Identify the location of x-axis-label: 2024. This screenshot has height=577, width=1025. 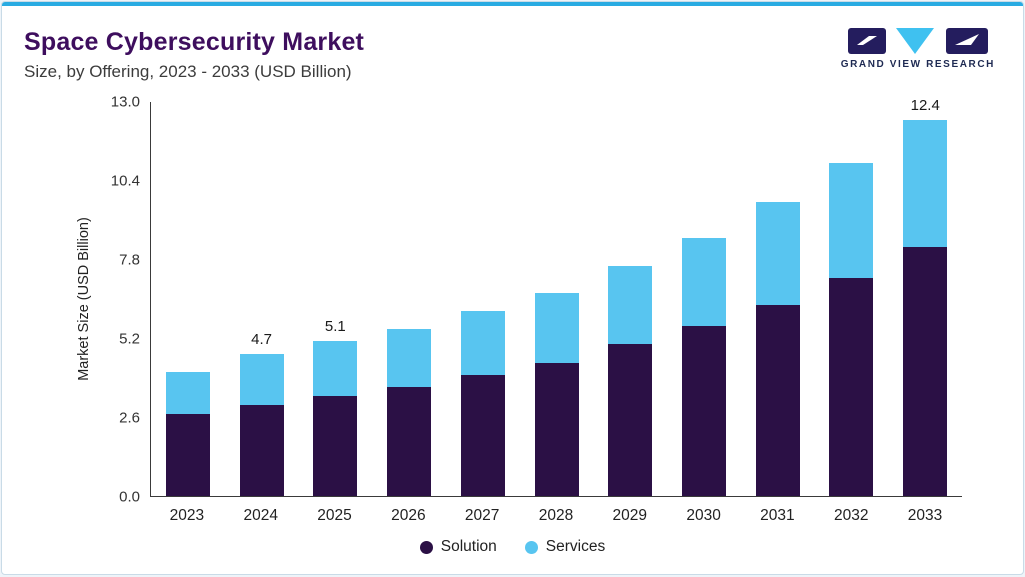
(260, 515).